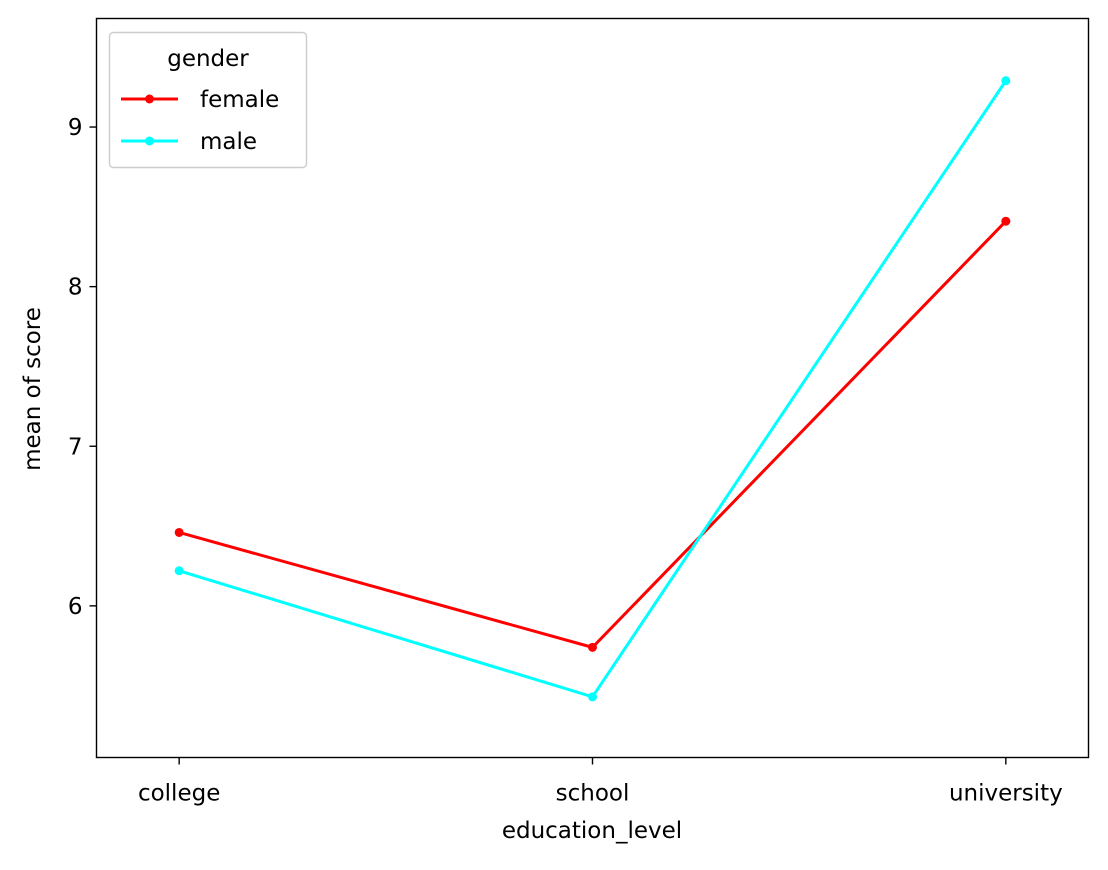  Describe the element at coordinates (33, 389) in the screenshot. I see `y-axis-label: mean of score` at that location.